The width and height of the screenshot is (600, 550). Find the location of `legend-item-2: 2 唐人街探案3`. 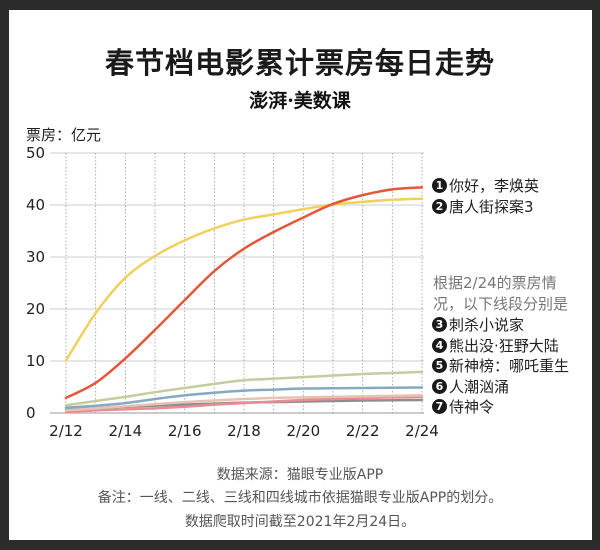

legend-item-2: 2 唐人街探案3 is located at coordinates (483, 206).